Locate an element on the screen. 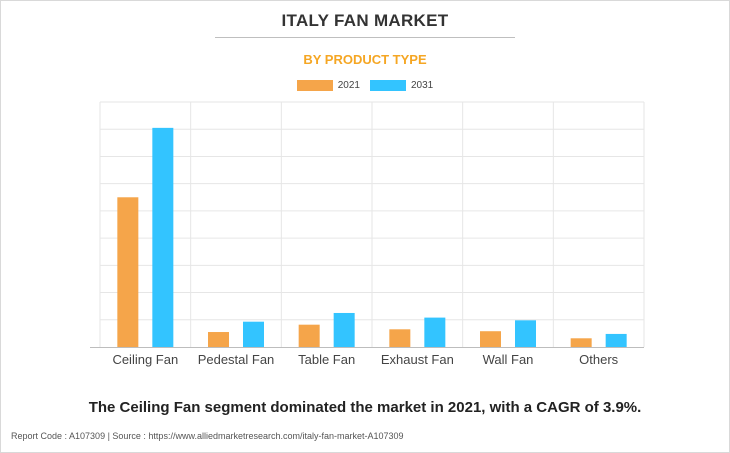 This screenshot has height=453, width=730. bar-2031-others is located at coordinates (616, 340).